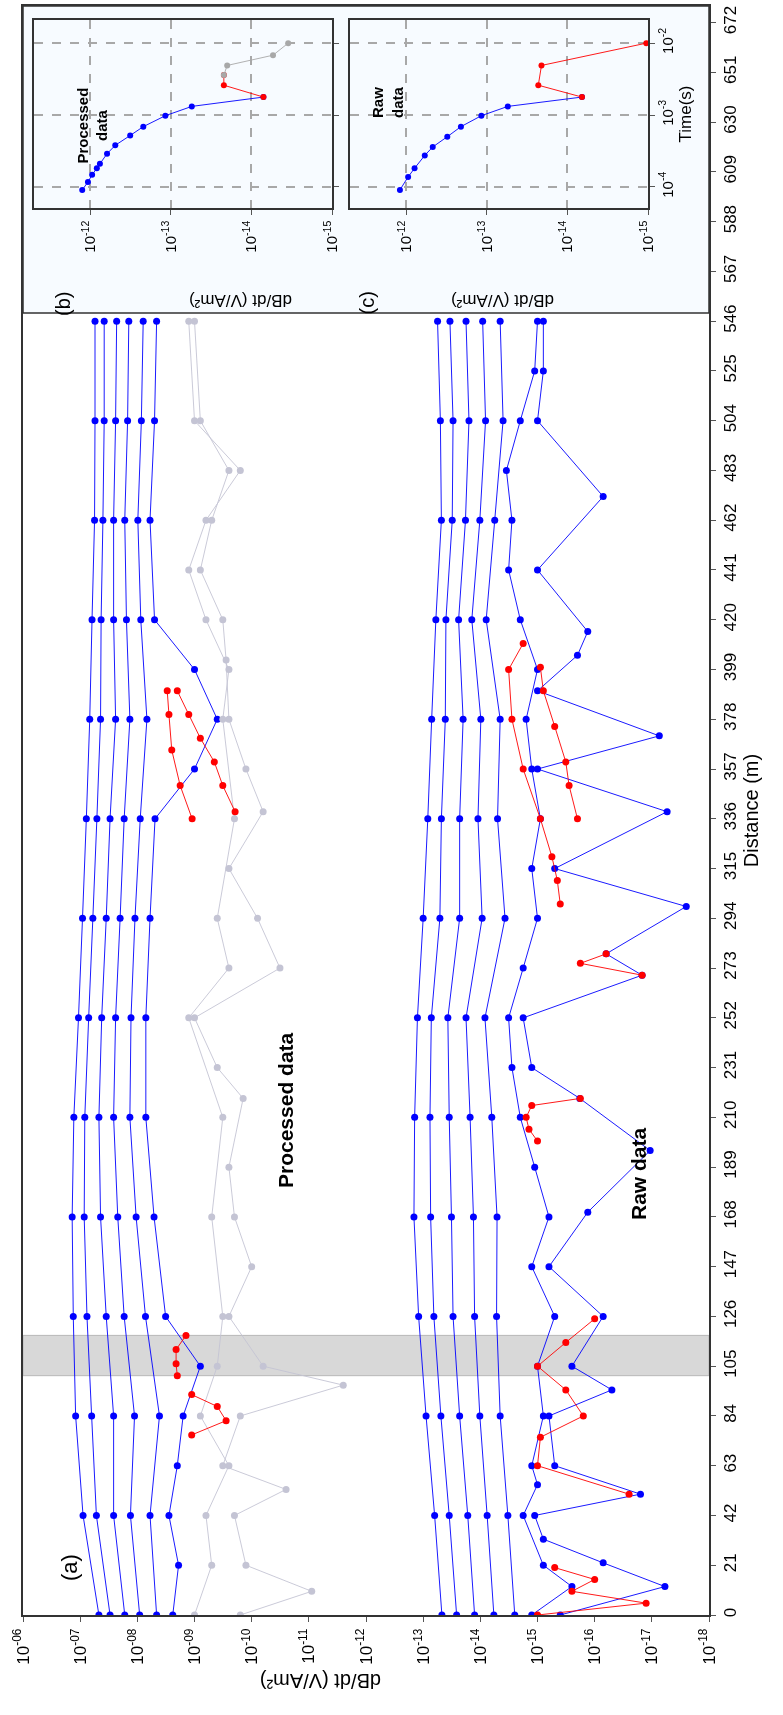  I want to click on y-tick-label: 441, so click(731, 567).